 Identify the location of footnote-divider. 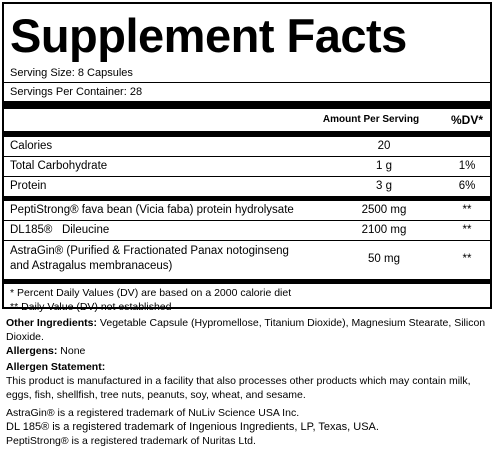
(247, 281).